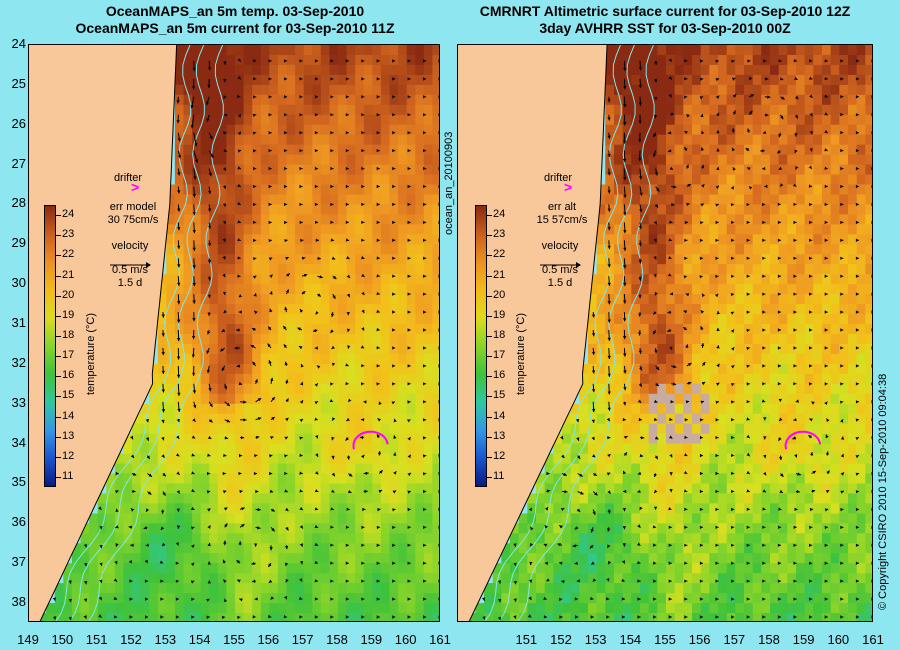 Image resolution: width=900 pixels, height=650 pixels. What do you see at coordinates (665, 28) in the screenshot?
I see `right-title-line2: 3day AVHRR SST for 03-Sep-2010 00Z` at bounding box center [665, 28].